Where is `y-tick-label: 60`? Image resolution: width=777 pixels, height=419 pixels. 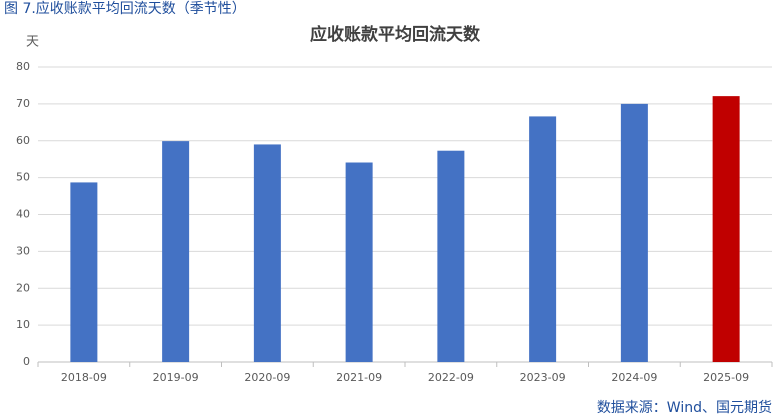
y-tick-label: 60 is located at coordinates (23, 140).